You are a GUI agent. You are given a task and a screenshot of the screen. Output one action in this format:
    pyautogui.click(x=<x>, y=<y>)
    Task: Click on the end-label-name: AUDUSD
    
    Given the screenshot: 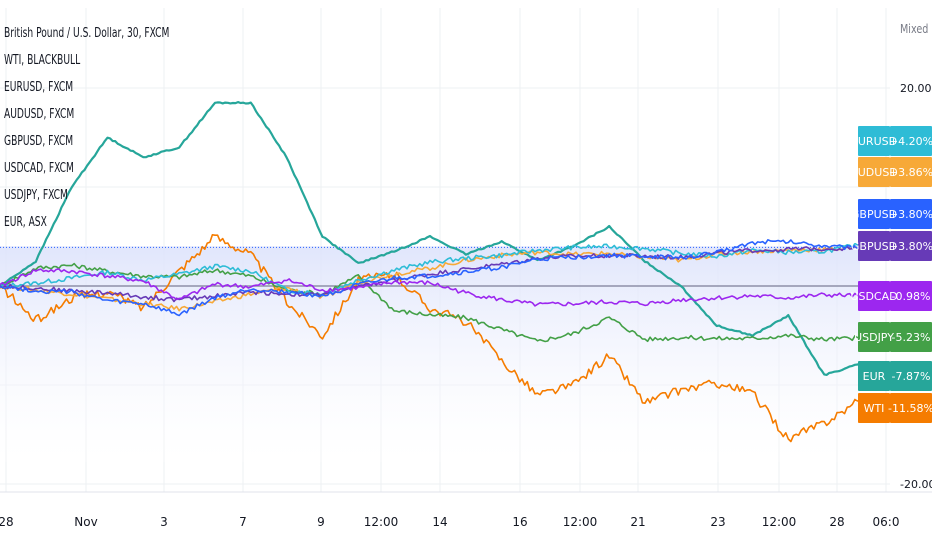 What is the action you would take?
    pyautogui.click(x=874, y=172)
    